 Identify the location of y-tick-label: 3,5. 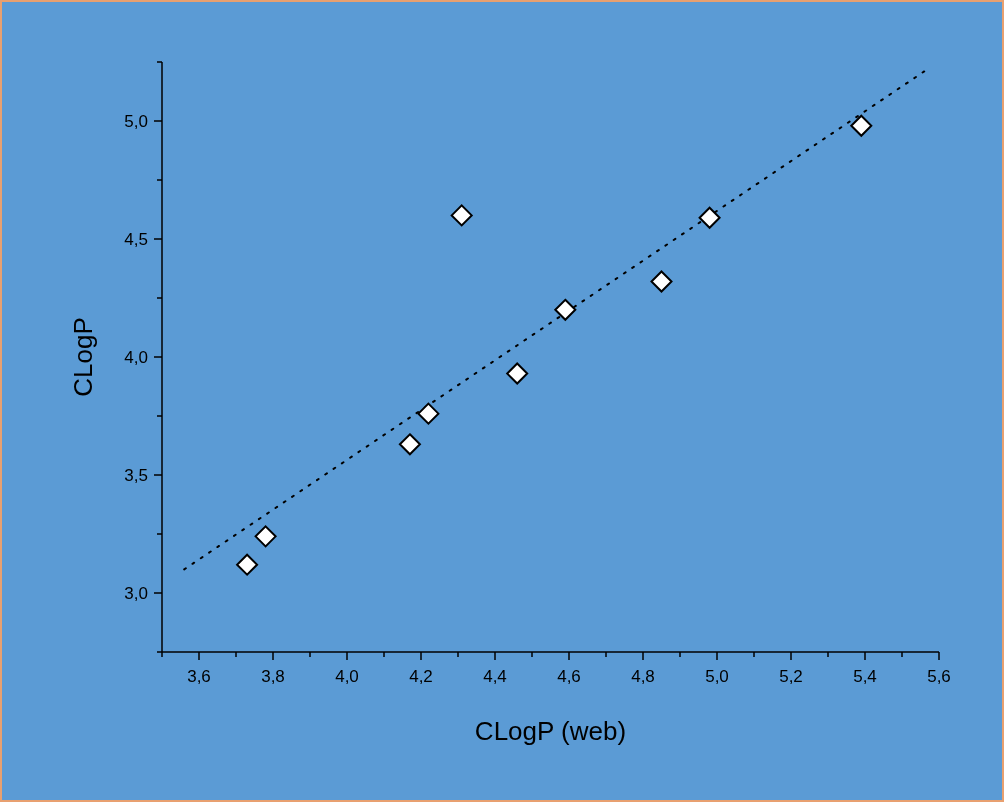
(136, 475).